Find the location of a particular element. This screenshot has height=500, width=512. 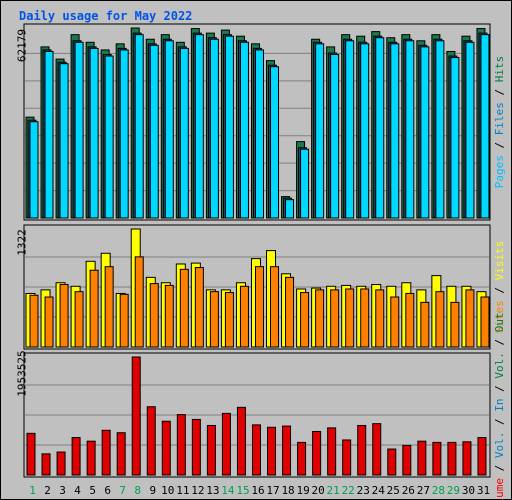

day-label: 26 is located at coordinates (408, 490).